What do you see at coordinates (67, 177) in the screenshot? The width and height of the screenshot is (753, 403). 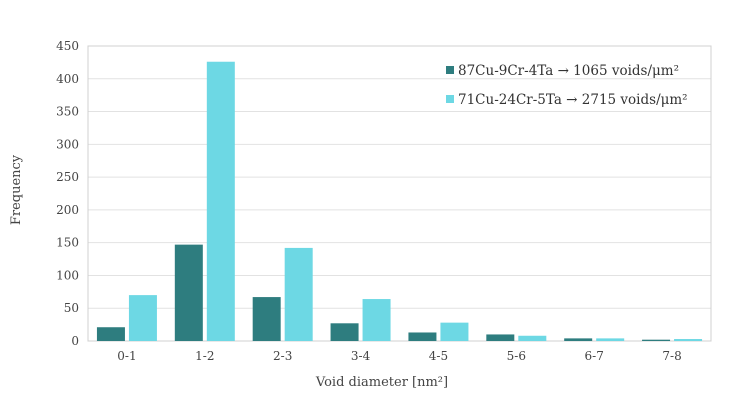 I see `y-tick-label: 250` at bounding box center [67, 177].